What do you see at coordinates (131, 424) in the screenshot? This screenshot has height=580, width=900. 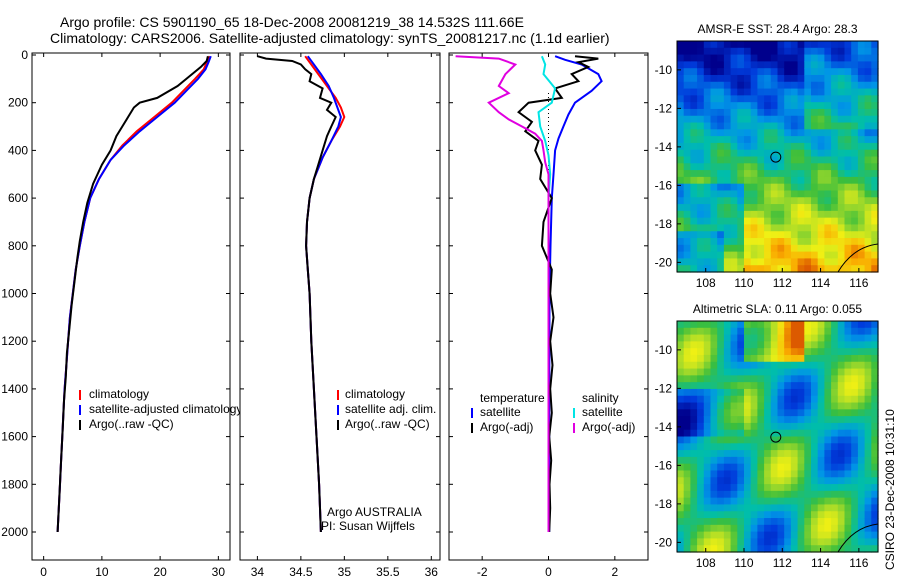 I see `legend-label: Argo(..raw -QC)` at bounding box center [131, 424].